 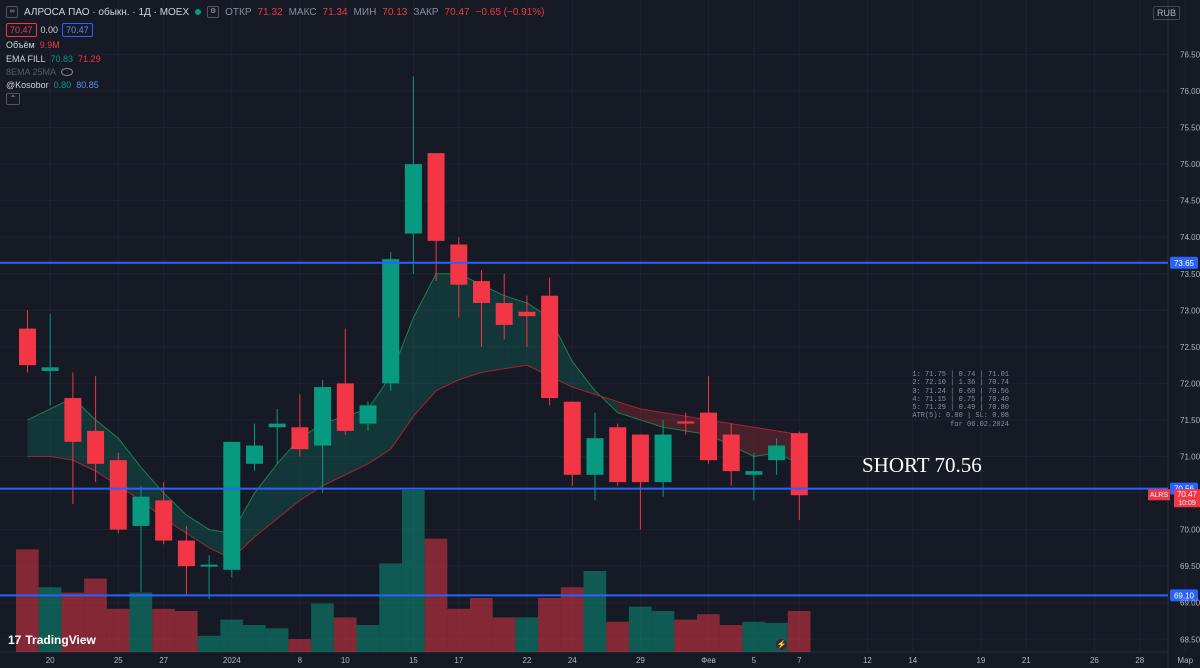 What do you see at coordinates (1026, 660) in the screenshot?
I see `time-tick-label: 21` at bounding box center [1026, 660].